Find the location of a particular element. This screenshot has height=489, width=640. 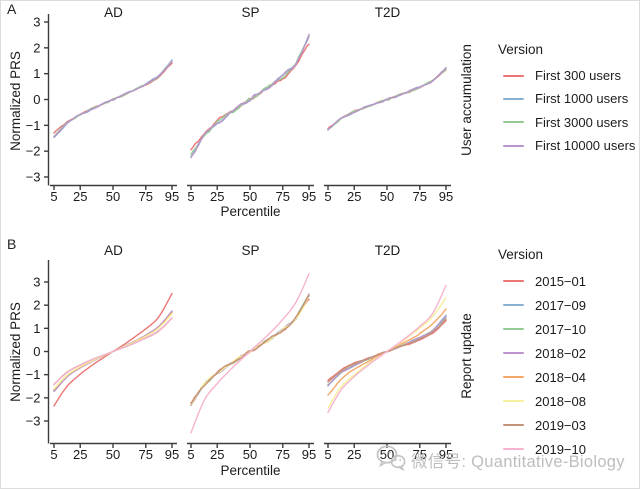

legend-item: 2017−10 is located at coordinates (541, 329).